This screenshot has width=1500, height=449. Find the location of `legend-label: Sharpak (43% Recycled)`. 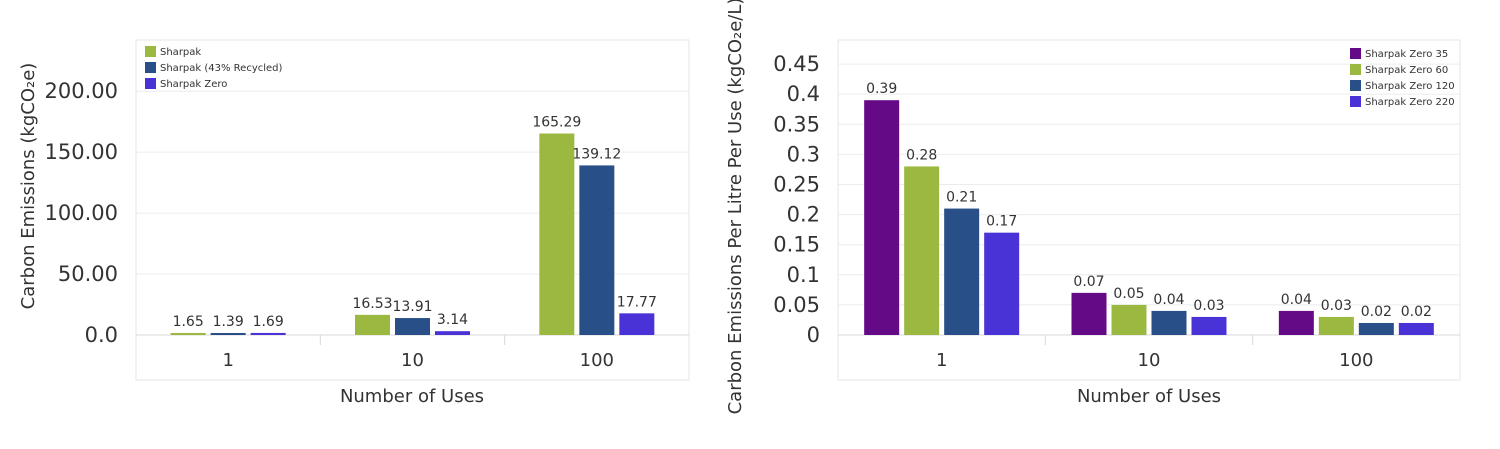

legend-label: Sharpak (43% Recycled) is located at coordinates (221, 68).